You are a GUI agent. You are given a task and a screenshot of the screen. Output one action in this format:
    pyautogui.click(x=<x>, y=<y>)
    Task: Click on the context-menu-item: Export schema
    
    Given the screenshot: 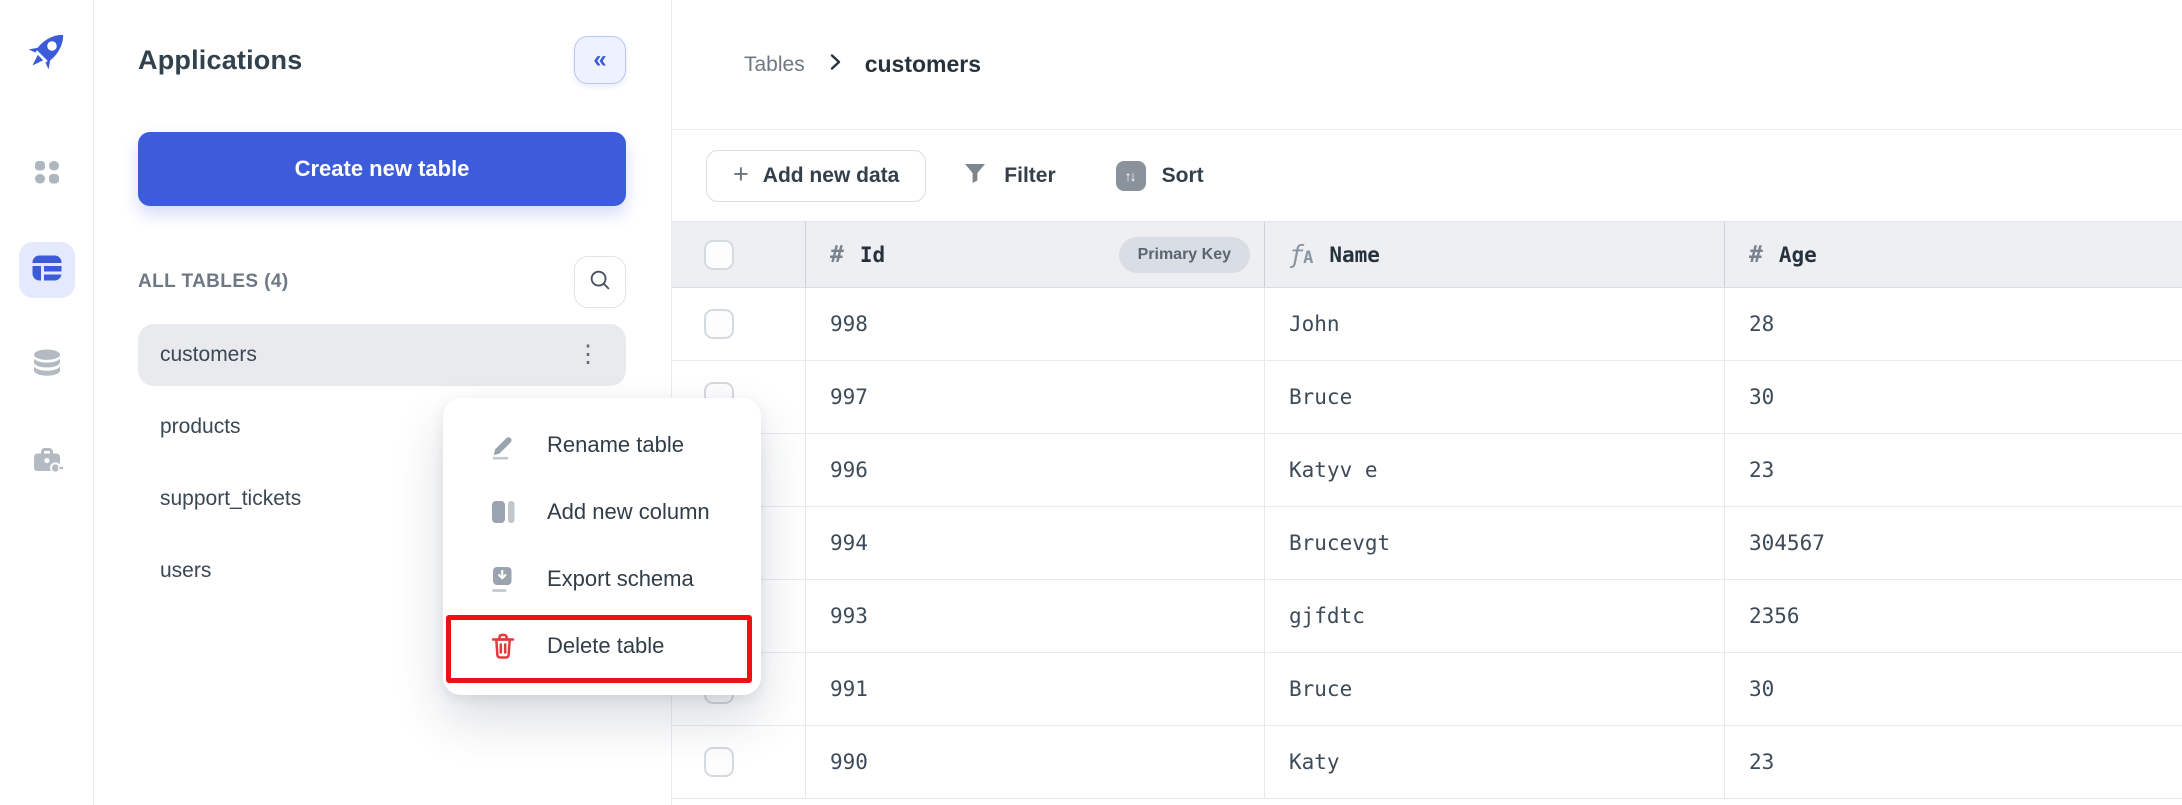 What is the action you would take?
    pyautogui.click(x=602, y=578)
    